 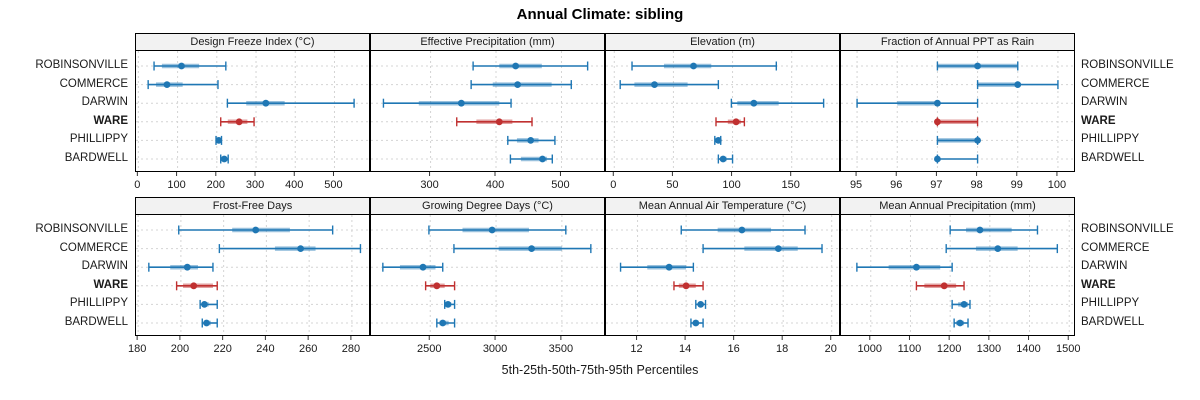 I want to click on panel-strip-title: Elevation (m), so click(x=722, y=42).